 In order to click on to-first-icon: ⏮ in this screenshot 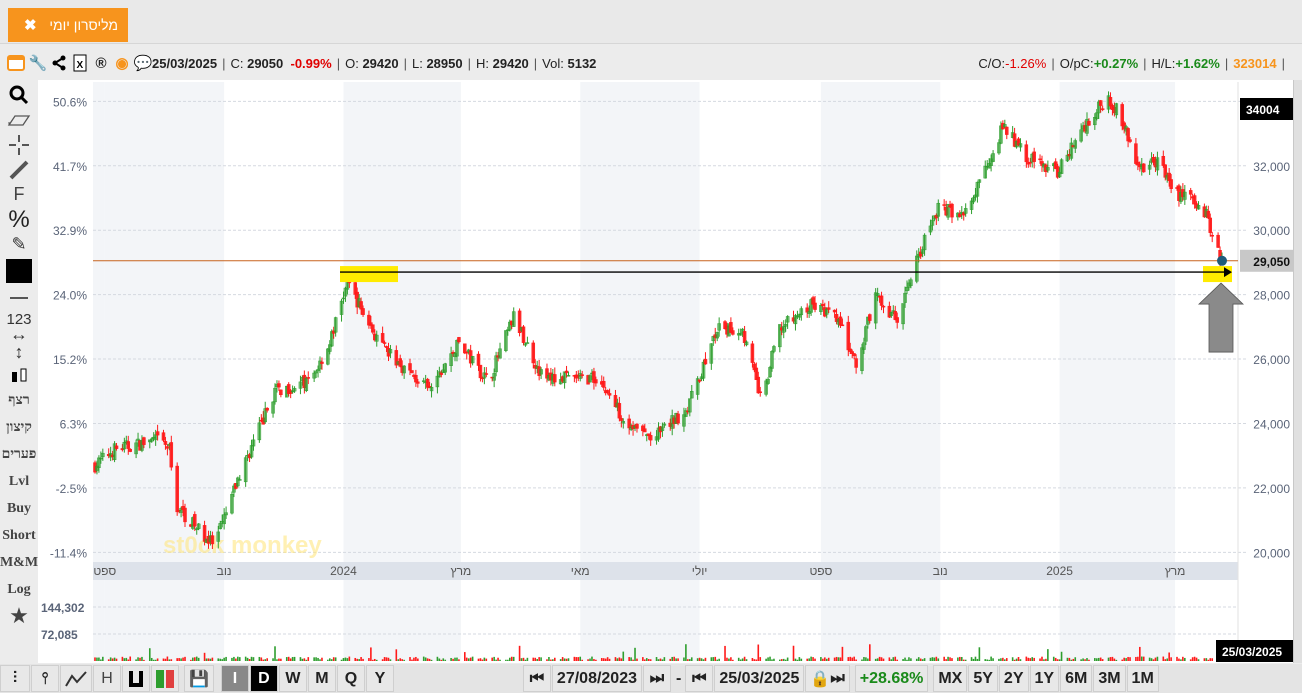, I will do `click(699, 678)`.